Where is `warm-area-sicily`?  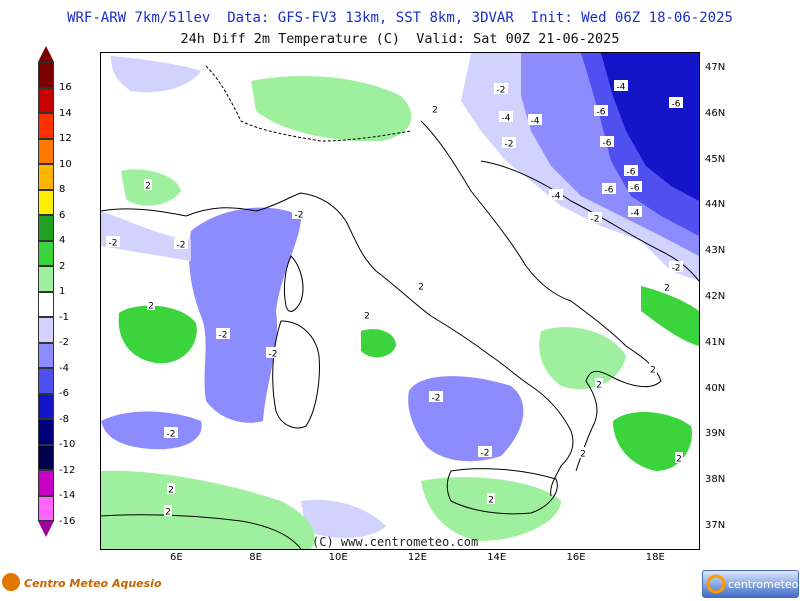
warm-area-sicily is located at coordinates (491, 509).